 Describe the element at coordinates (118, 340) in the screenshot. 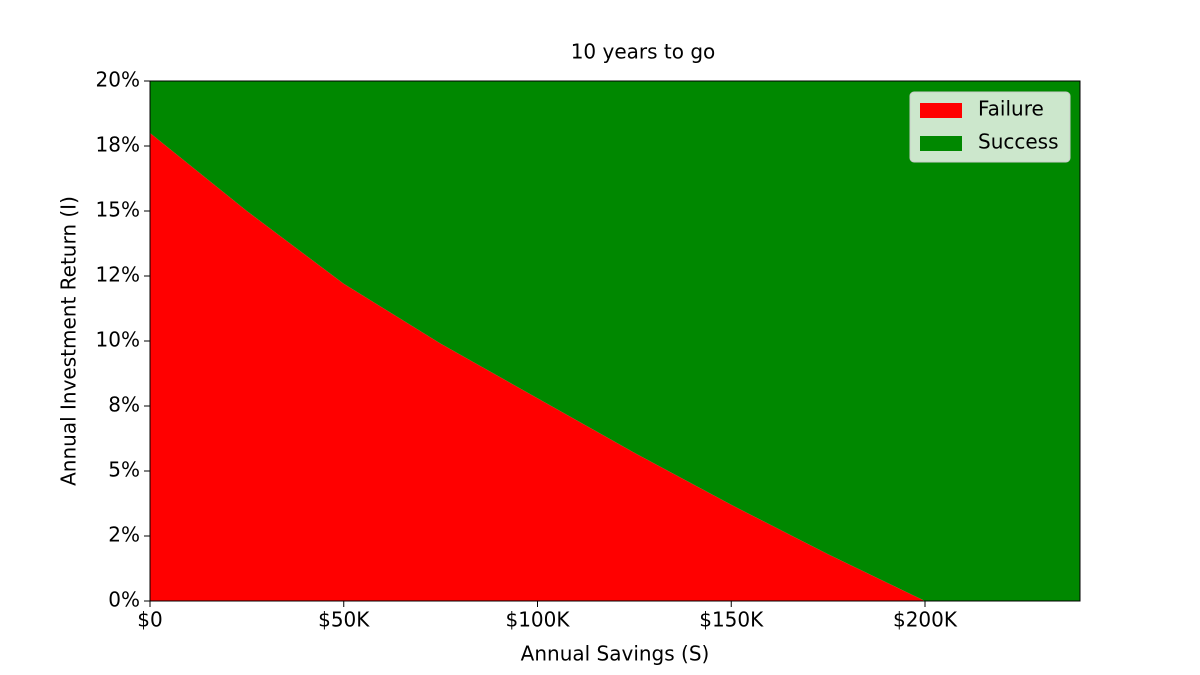

I see `y-tick-label: 10%` at that location.